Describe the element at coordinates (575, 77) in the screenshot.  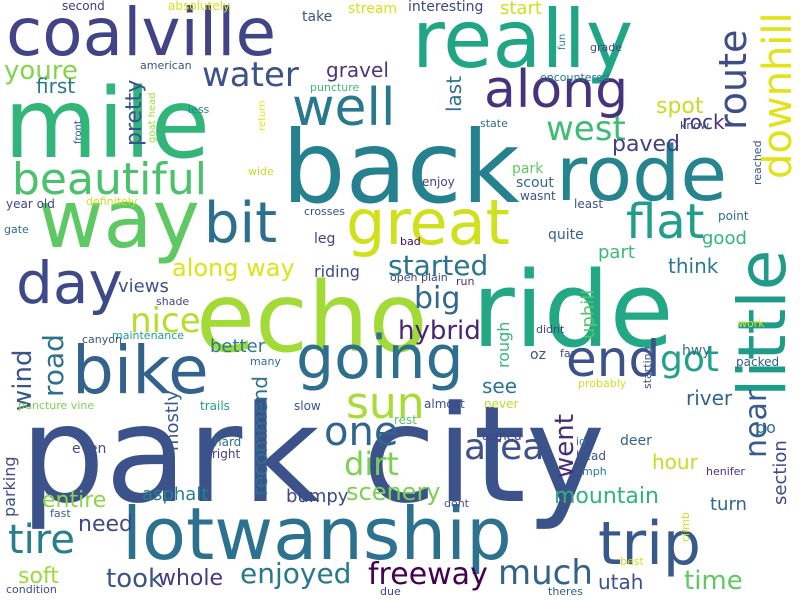
I see `word-encountered: encountered` at that location.